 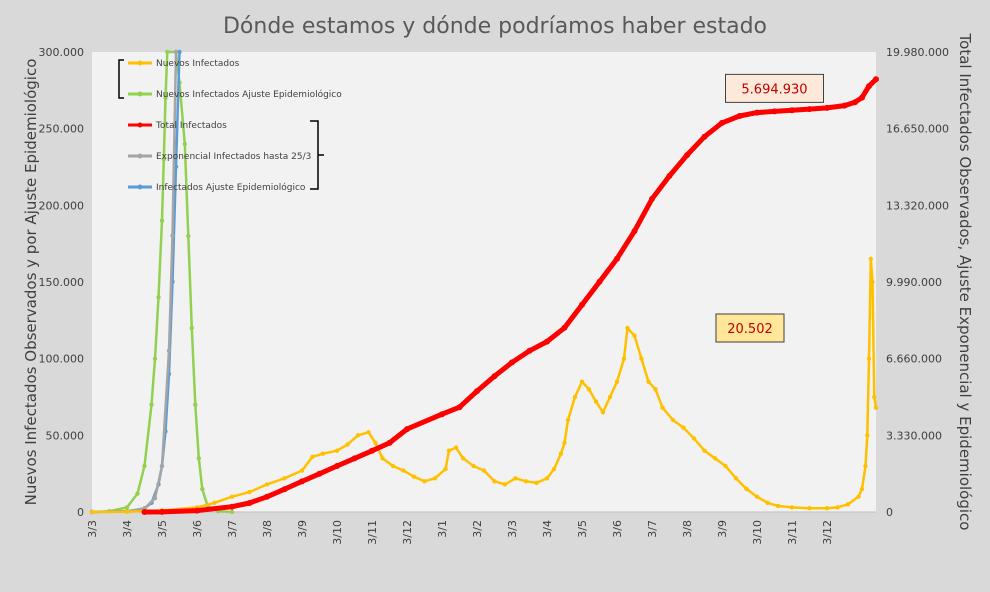 I want to click on callout-value: 20.502, so click(x=750, y=329).